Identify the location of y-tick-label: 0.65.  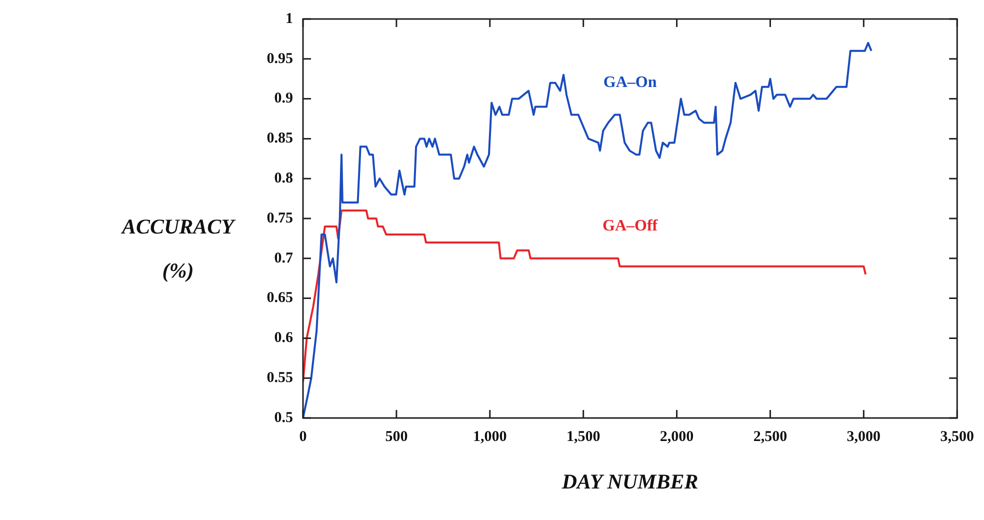
(279, 298).